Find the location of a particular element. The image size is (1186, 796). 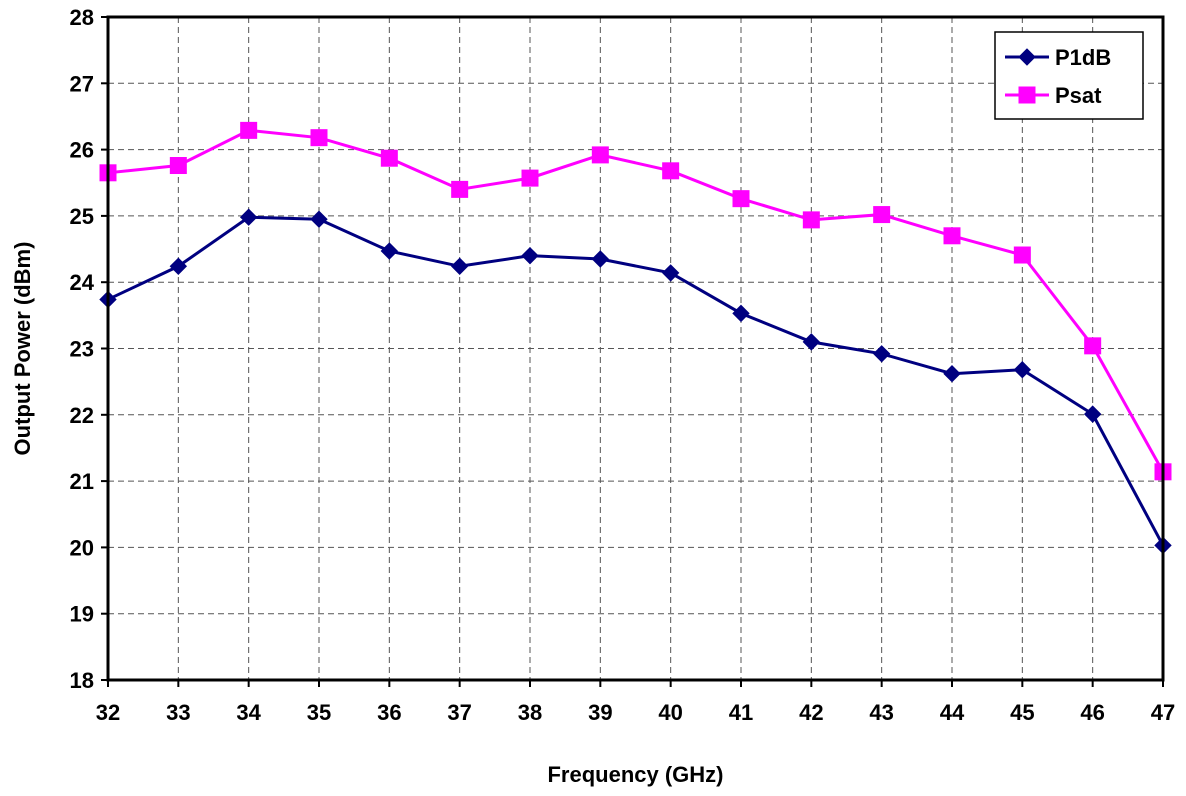

legend-box is located at coordinates (1069, 75).